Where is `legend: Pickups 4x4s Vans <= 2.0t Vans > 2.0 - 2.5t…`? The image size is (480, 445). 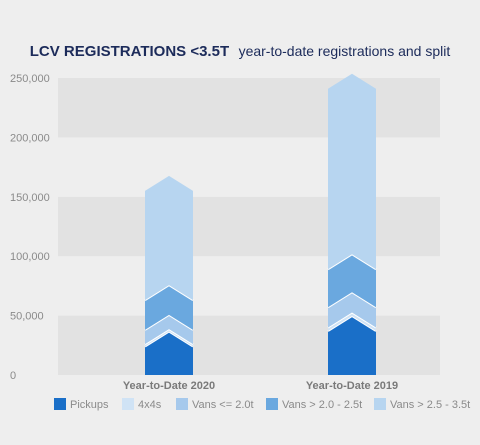 legend: Pickups 4x4s Vans <= 2.0t Vans > 2.0 - 2.5t… is located at coordinates (262, 404).